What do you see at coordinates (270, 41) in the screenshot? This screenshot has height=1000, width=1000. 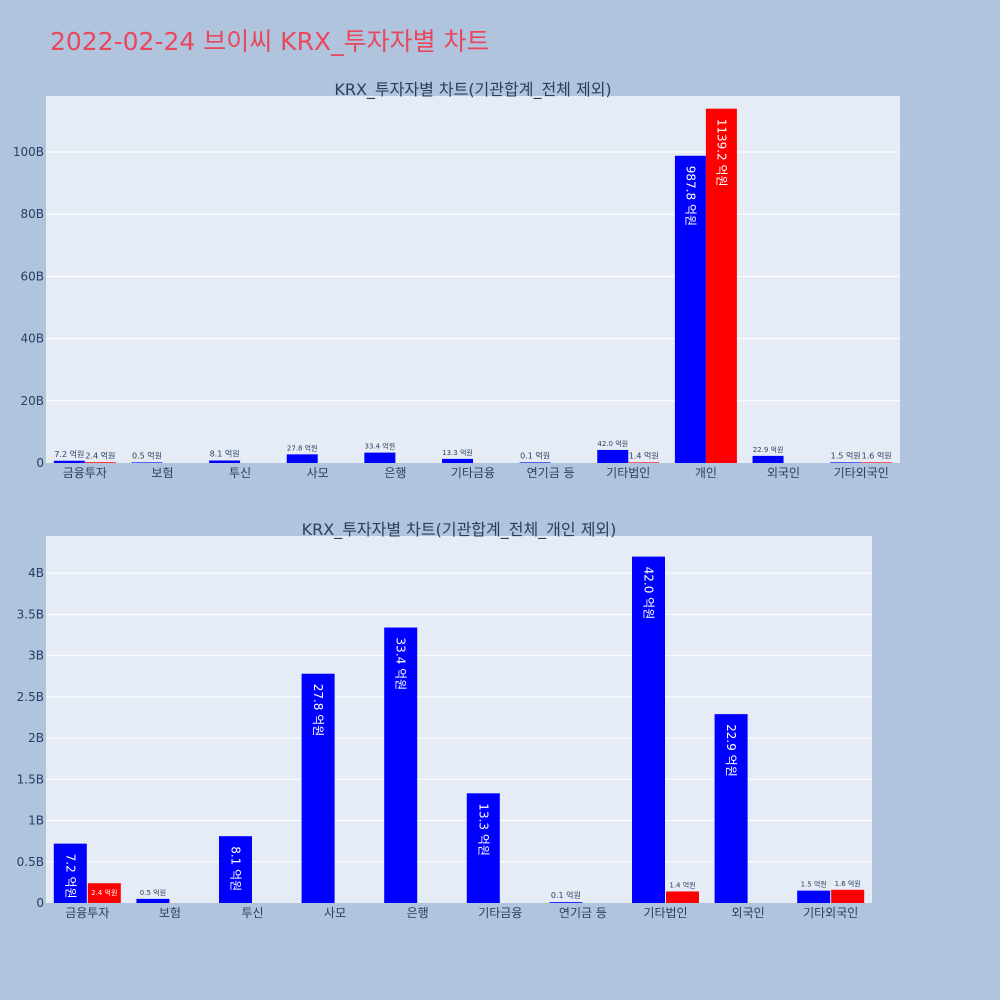 I see `page-title: 2022-02-24 브이씨 KRX_투자자별 차트` at bounding box center [270, 41].